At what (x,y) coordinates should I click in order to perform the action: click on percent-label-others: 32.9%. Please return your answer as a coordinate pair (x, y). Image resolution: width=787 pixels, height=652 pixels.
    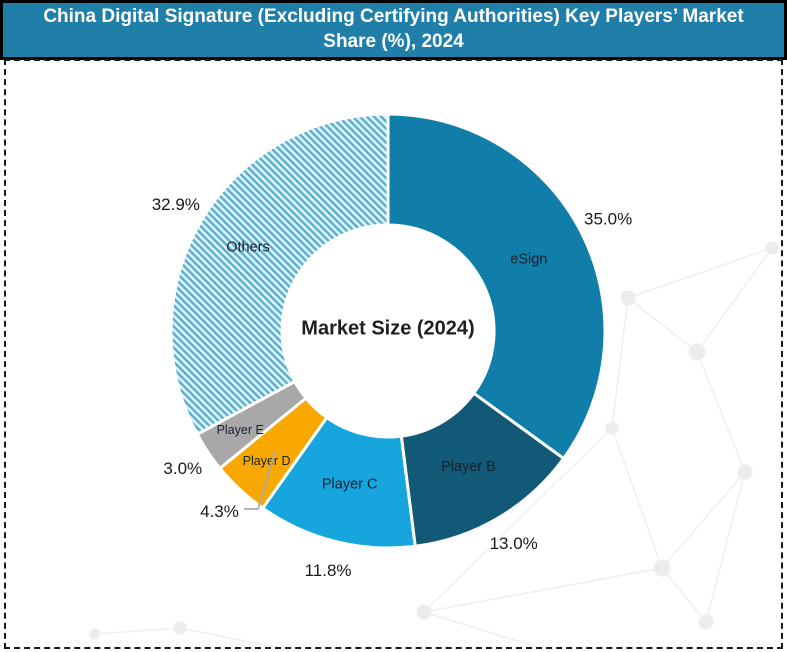
    Looking at the image, I should click on (176, 204).